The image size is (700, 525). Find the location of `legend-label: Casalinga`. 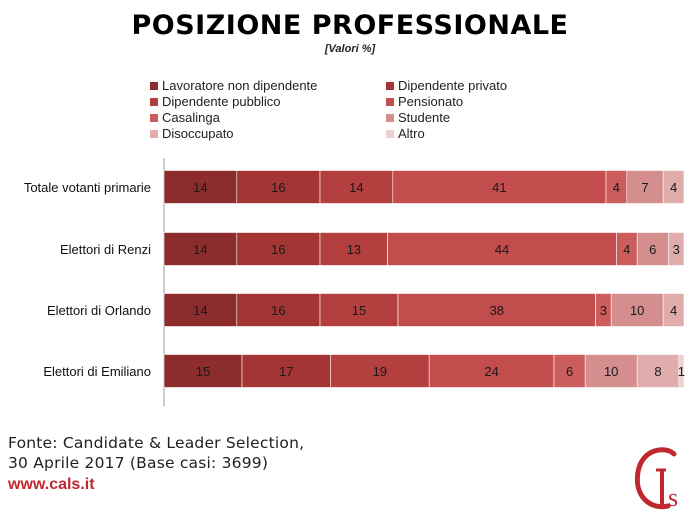

legend-label: Casalinga is located at coordinates (191, 117).